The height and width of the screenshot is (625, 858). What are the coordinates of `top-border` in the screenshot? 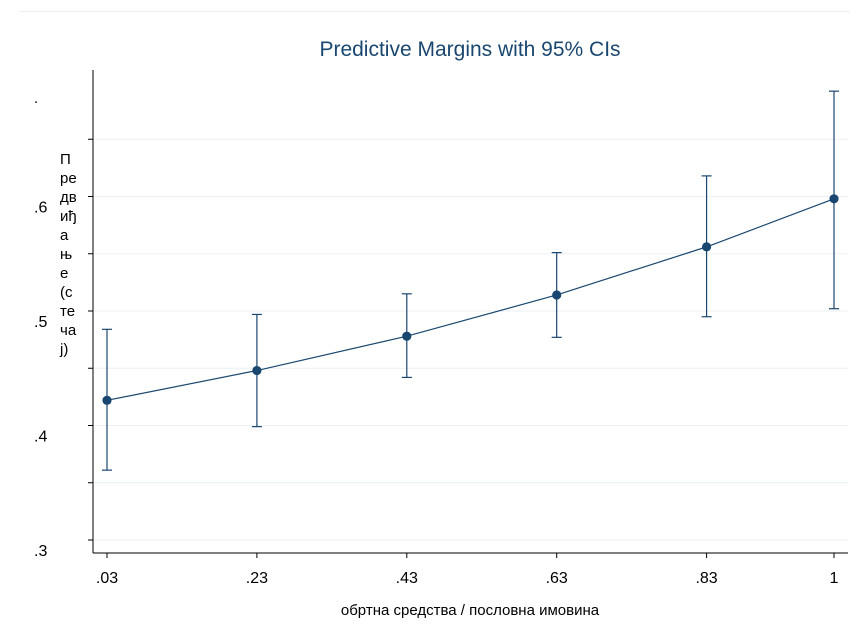 It's located at (435, 11).